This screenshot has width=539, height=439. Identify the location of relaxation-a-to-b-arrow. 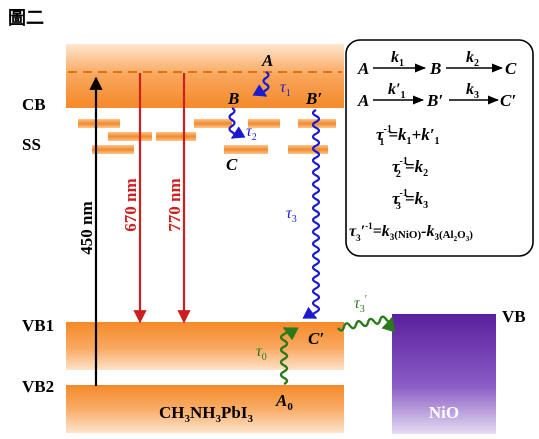
(261, 84).